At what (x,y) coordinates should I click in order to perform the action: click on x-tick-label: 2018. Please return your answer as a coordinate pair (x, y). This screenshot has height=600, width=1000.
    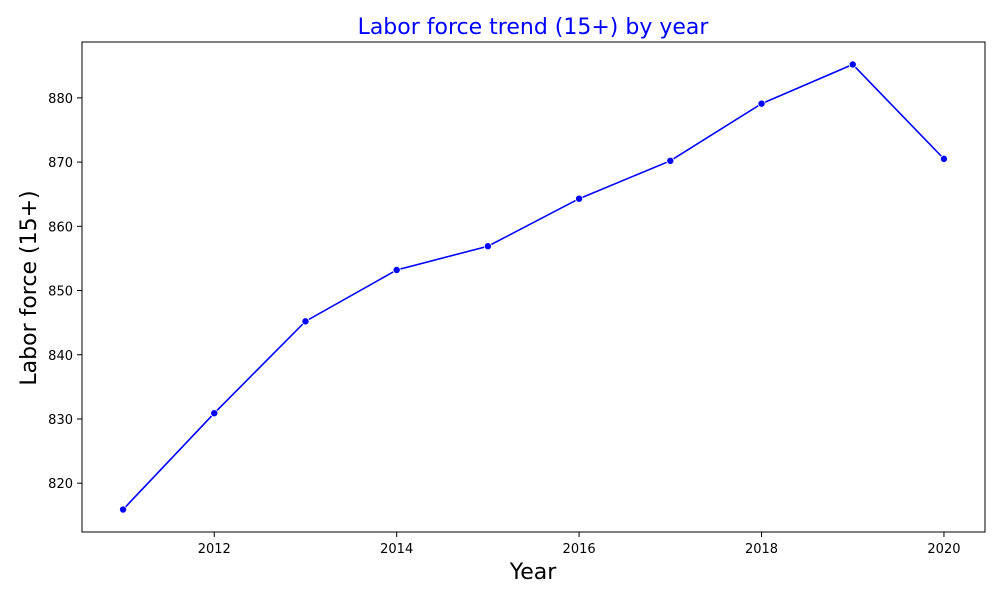
    Looking at the image, I should click on (761, 549).